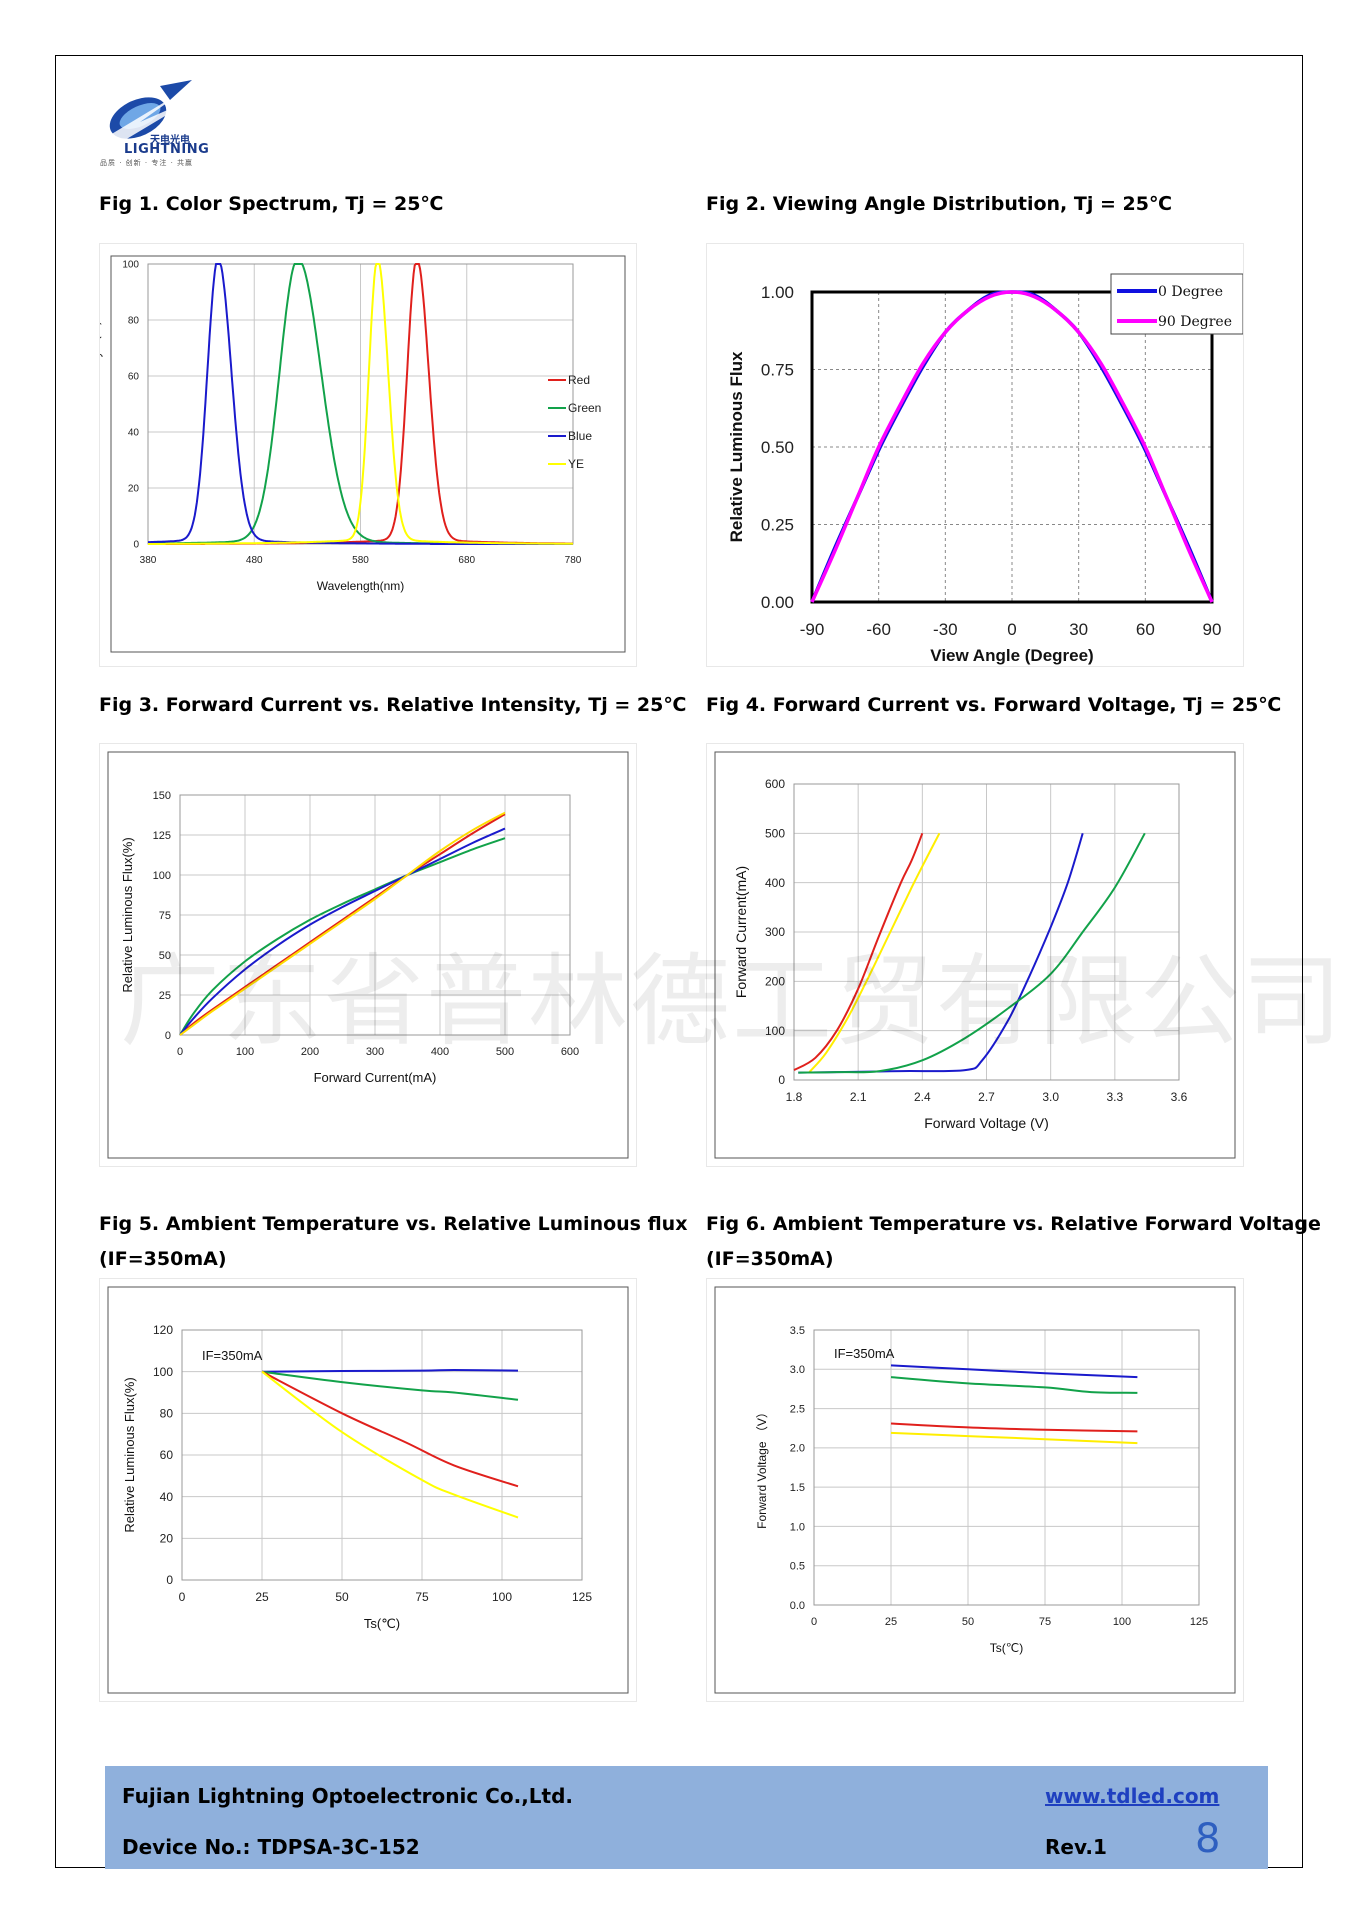 The height and width of the screenshot is (1920, 1357). What do you see at coordinates (134, 321) in the screenshot?
I see `fig1-y-tick-label: 80` at bounding box center [134, 321].